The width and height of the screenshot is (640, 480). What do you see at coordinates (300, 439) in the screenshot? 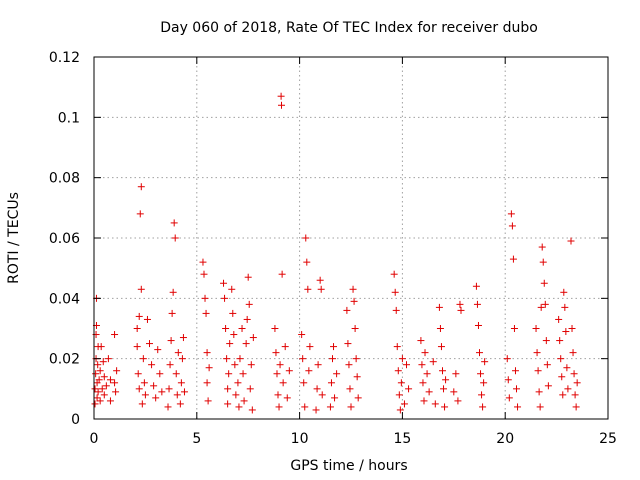
I see `x-tick-label: 10` at bounding box center [300, 439].